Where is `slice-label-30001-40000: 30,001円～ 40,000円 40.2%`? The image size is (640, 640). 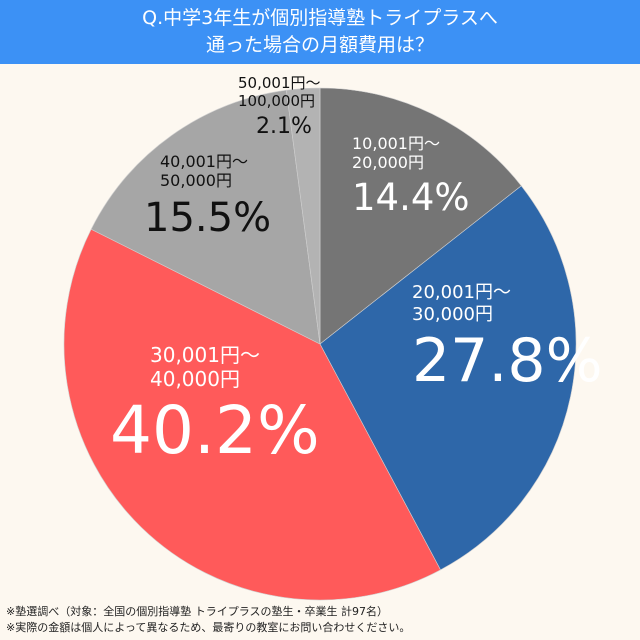 slice-label-30001-40000: 30,001円～ 40,000円 40.2% is located at coordinates (215, 406).